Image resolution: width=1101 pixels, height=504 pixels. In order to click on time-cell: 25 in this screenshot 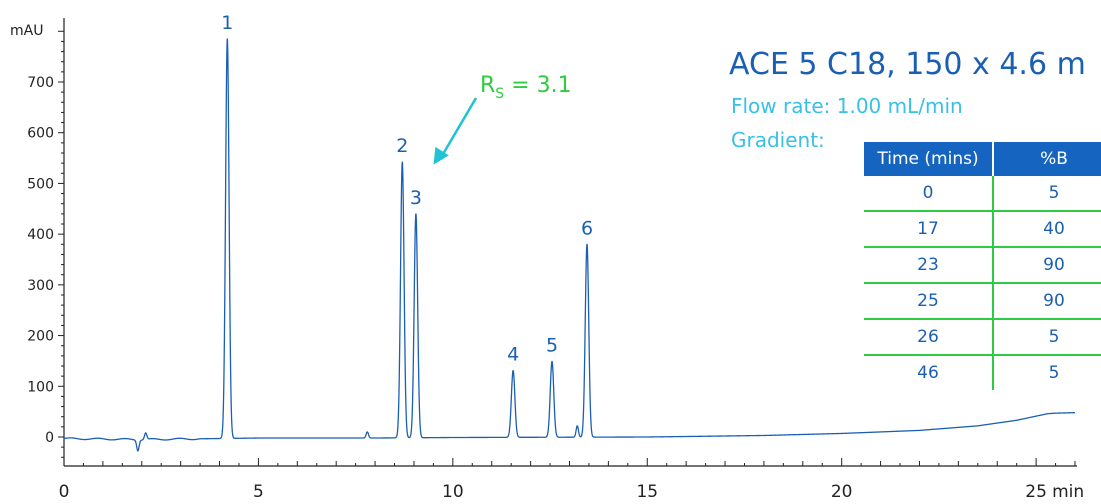, I will do `click(929, 301)`.